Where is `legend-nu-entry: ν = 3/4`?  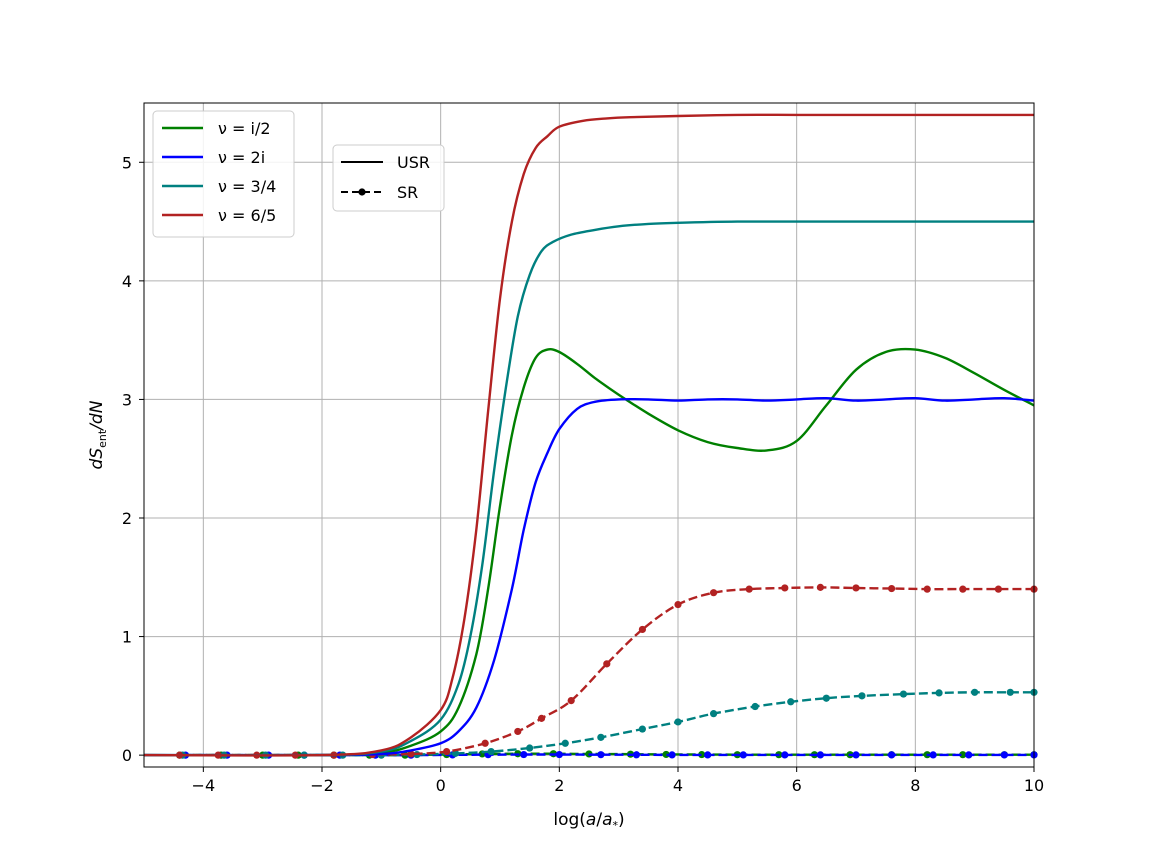
legend-nu-entry: ν = 3/4 is located at coordinates (219, 186).